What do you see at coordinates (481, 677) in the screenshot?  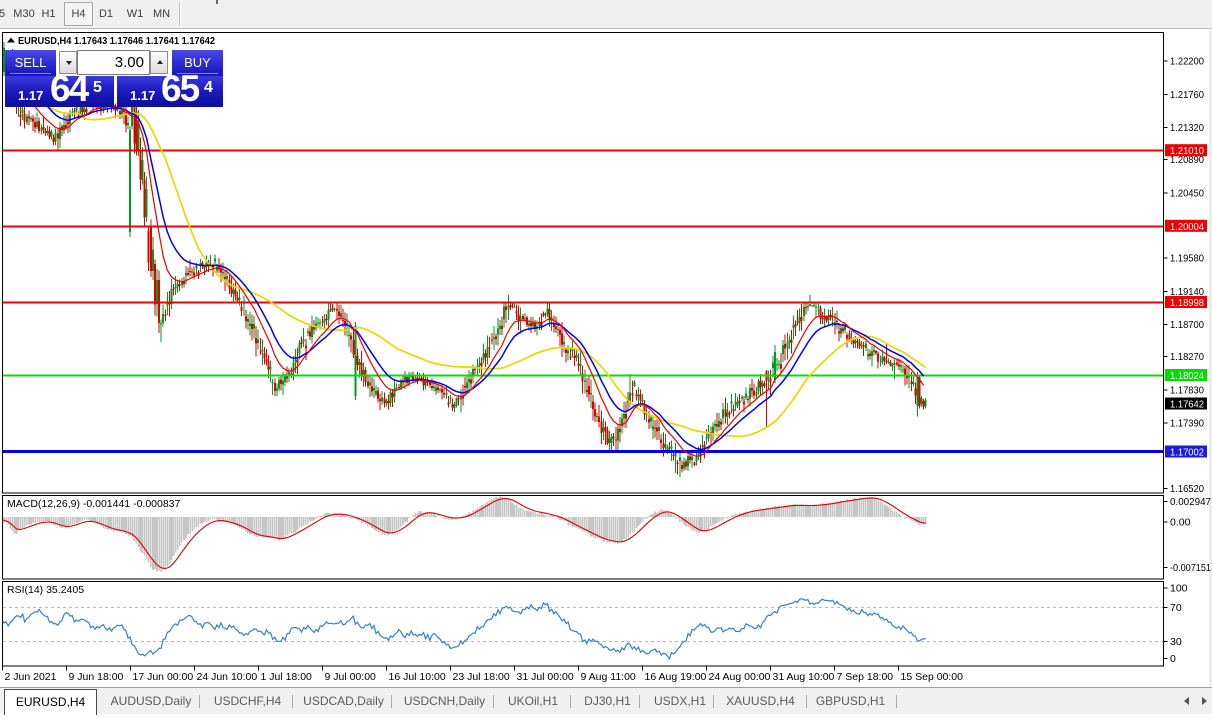 I see `svg-text: 23 Jul 18:00` at bounding box center [481, 677].